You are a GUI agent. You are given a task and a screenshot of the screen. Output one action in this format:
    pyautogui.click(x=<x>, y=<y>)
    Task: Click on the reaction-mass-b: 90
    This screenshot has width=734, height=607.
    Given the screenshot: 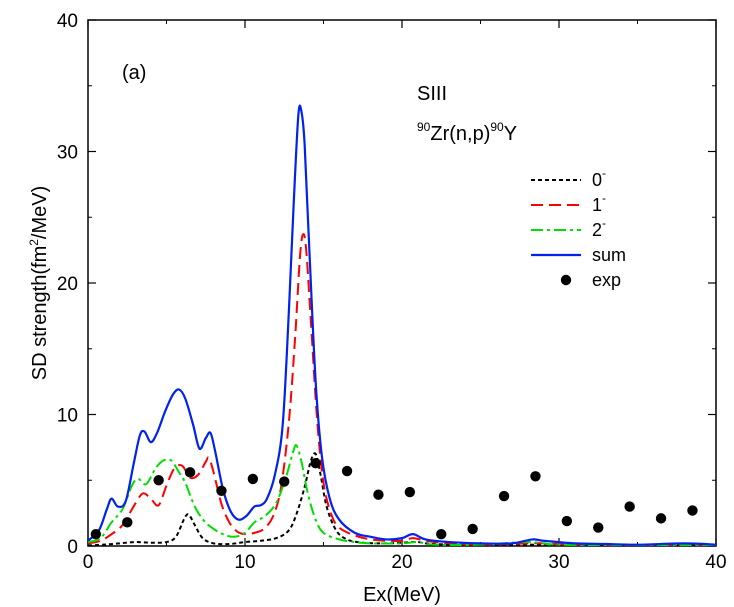 What is the action you would take?
    pyautogui.click(x=497, y=127)
    